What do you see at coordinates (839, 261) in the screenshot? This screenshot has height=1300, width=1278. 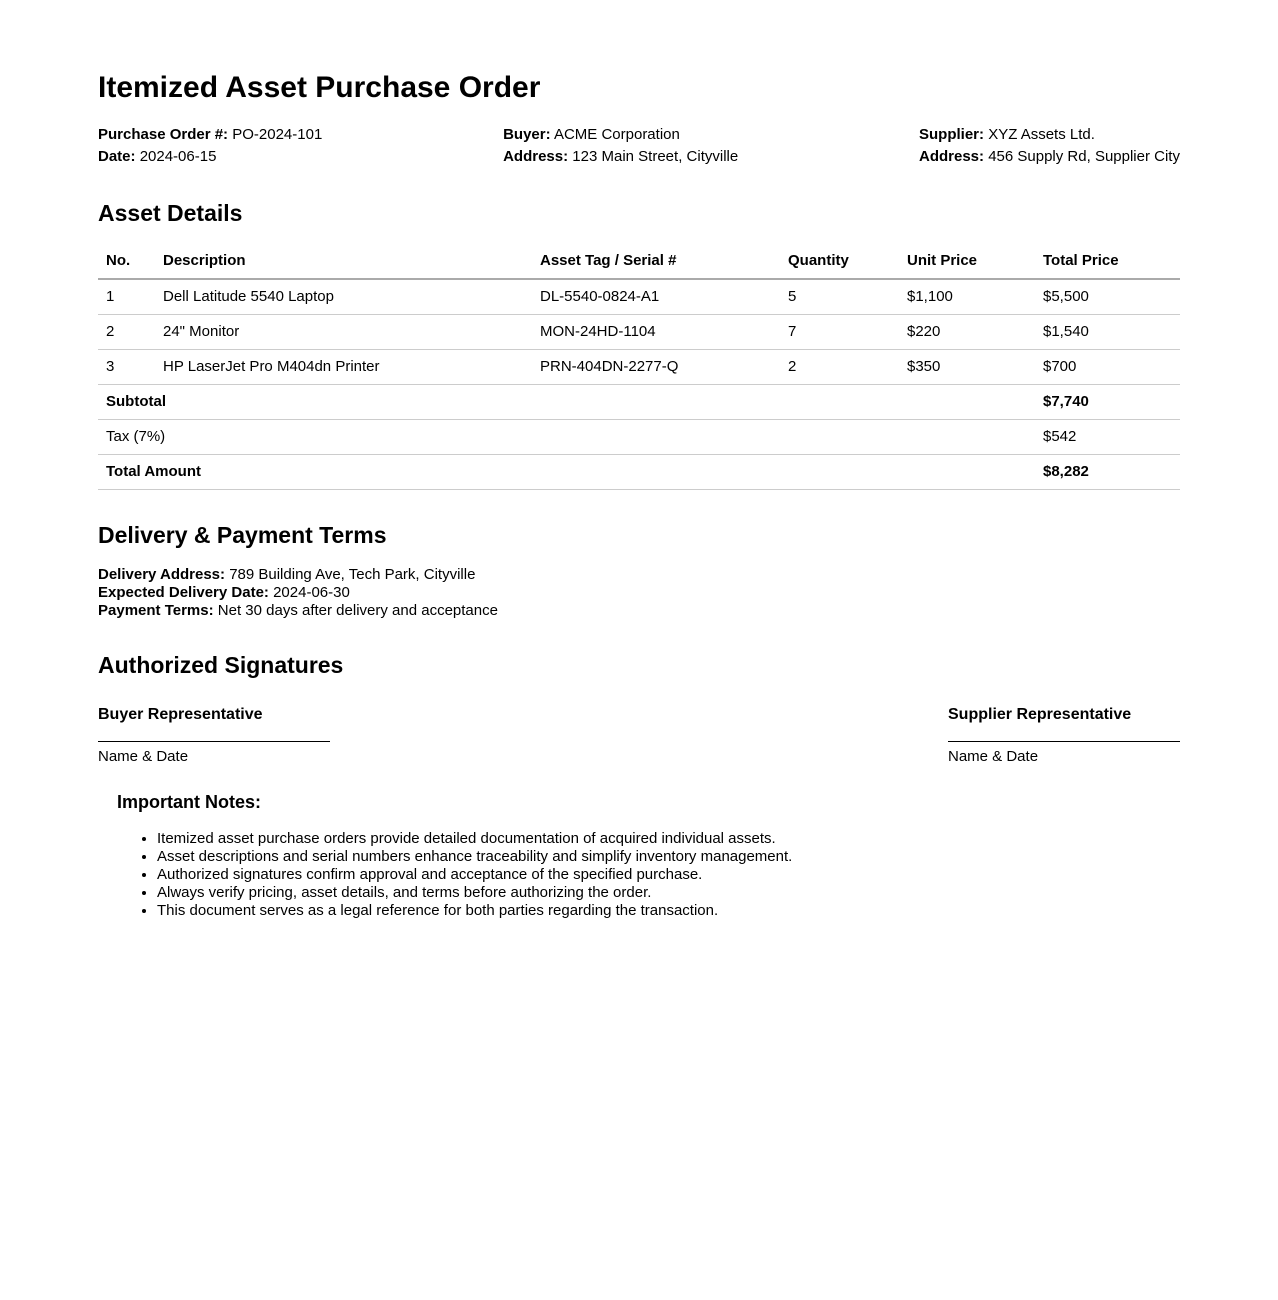 I see `column-header-quantity: Quantity` at bounding box center [839, 261].